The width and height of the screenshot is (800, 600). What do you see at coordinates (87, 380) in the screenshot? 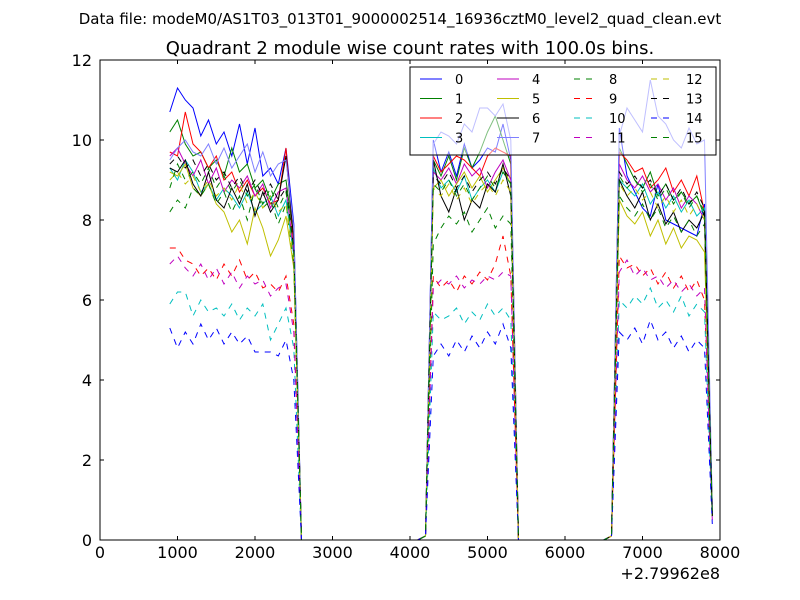
I see `y-tick-label: 4` at bounding box center [87, 380].